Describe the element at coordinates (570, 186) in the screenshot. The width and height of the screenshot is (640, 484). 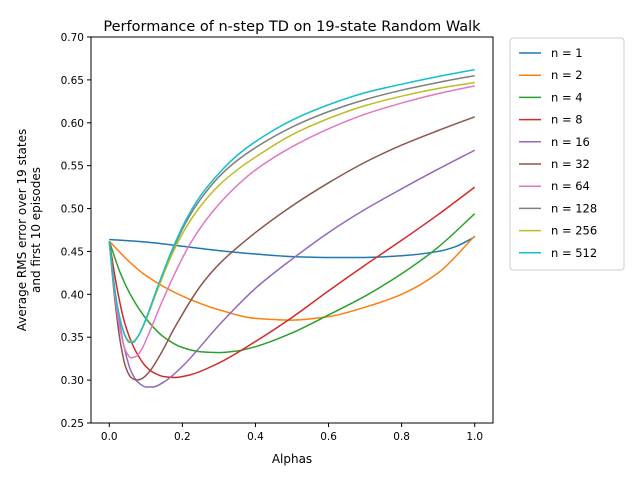
I see `legend-label: n = 64` at that location.